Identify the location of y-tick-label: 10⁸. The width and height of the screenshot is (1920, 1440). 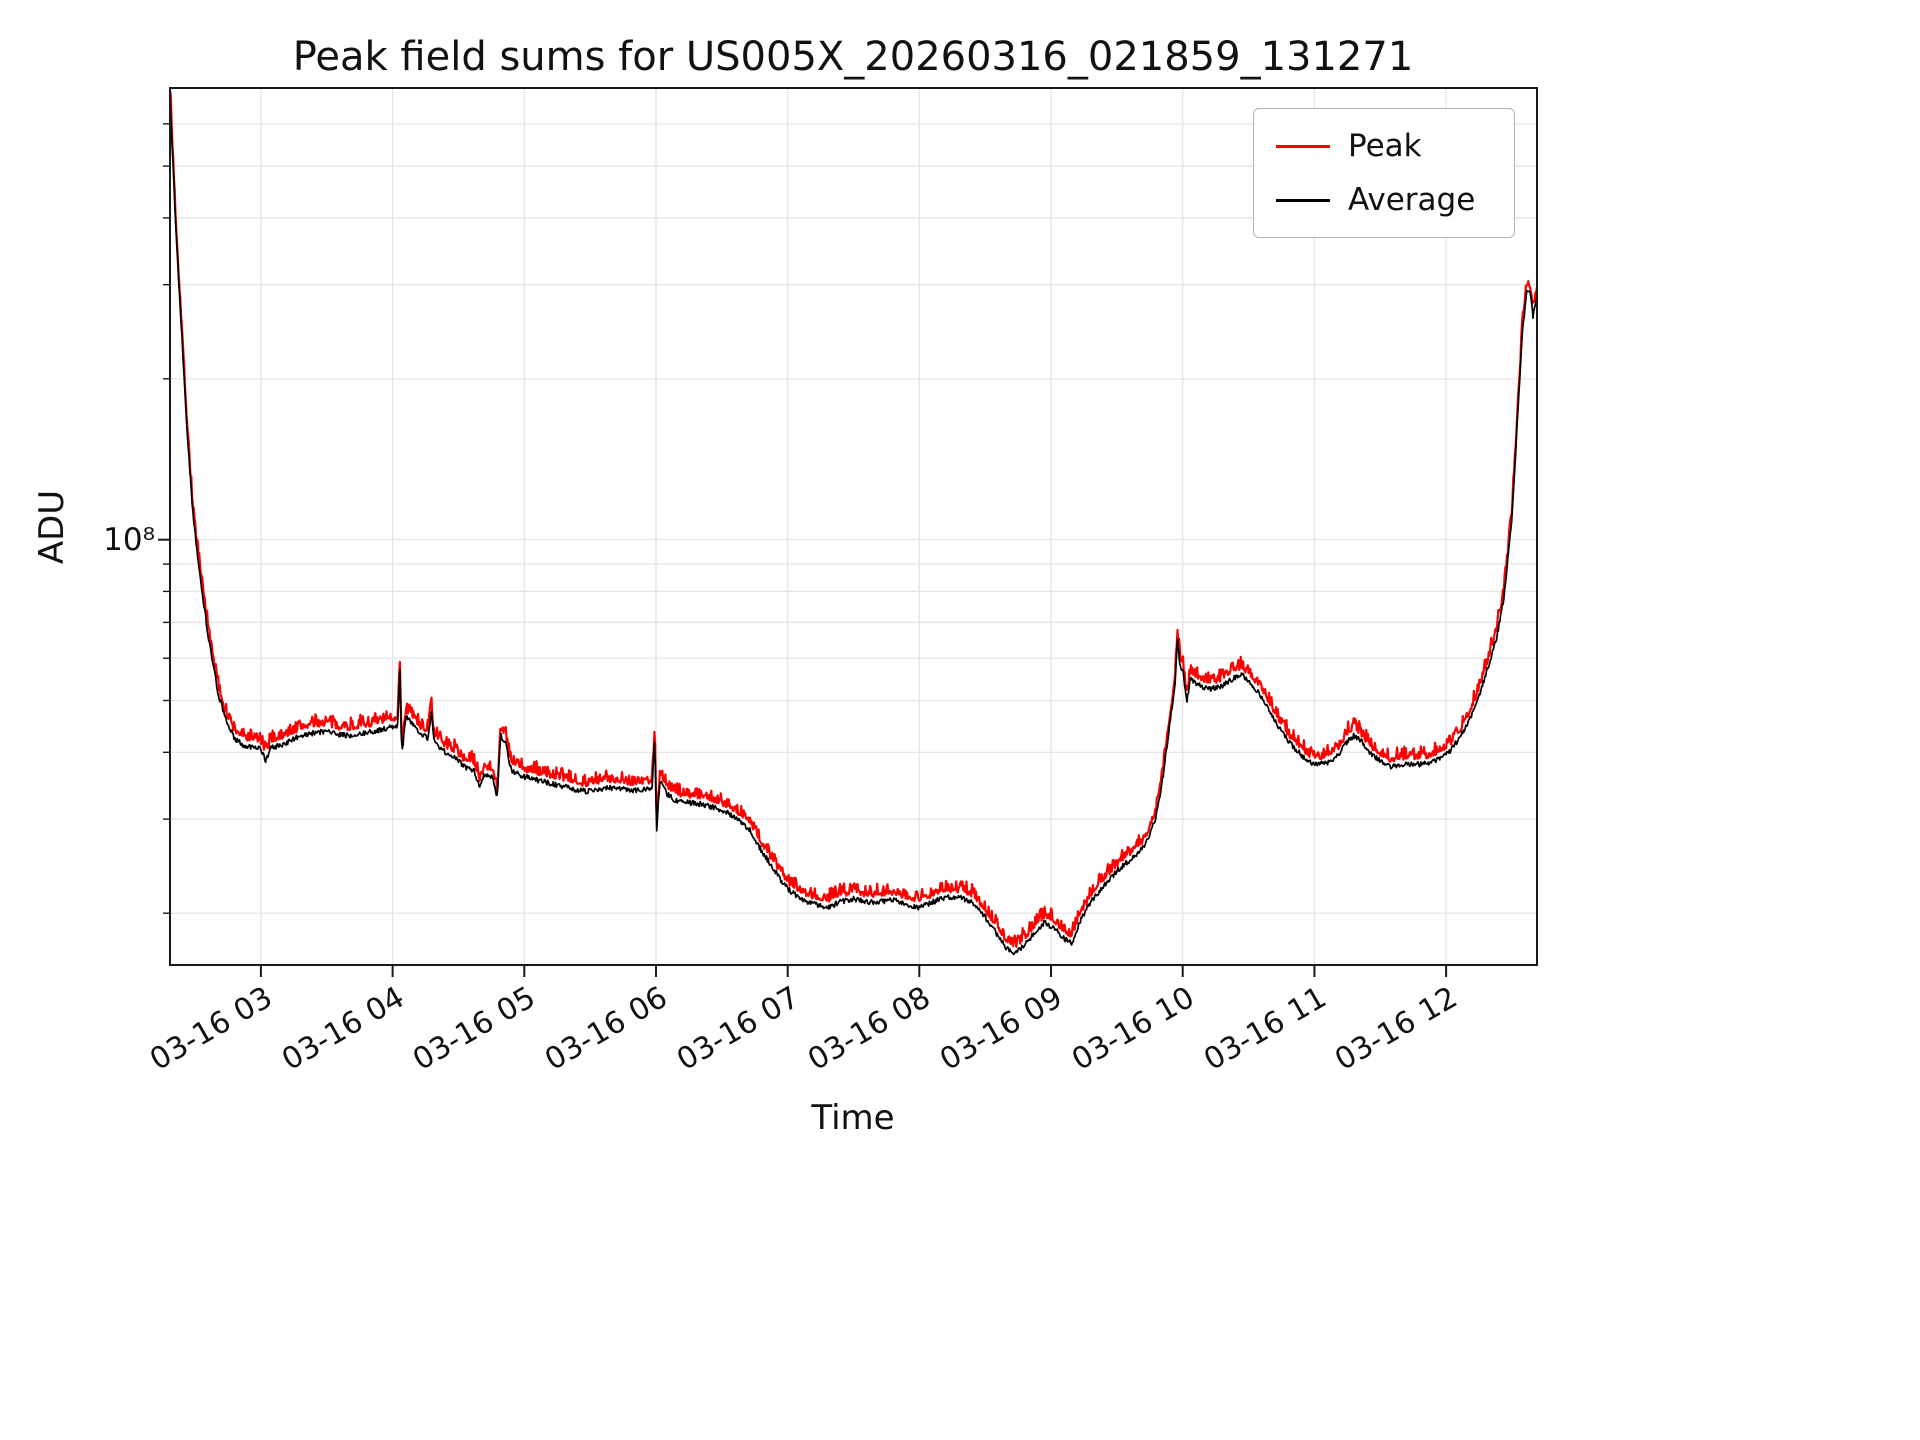
(129, 539).